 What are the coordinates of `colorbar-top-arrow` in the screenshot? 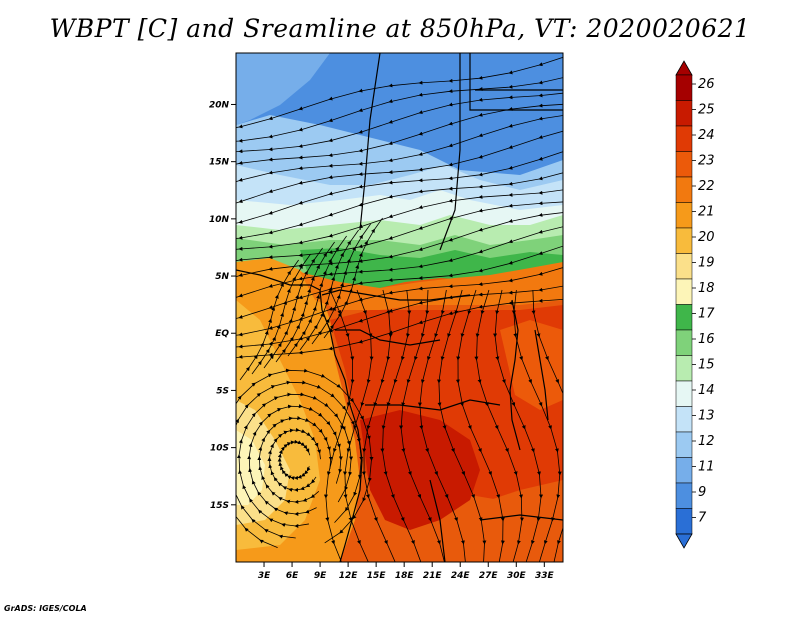 It's located at (684, 68).